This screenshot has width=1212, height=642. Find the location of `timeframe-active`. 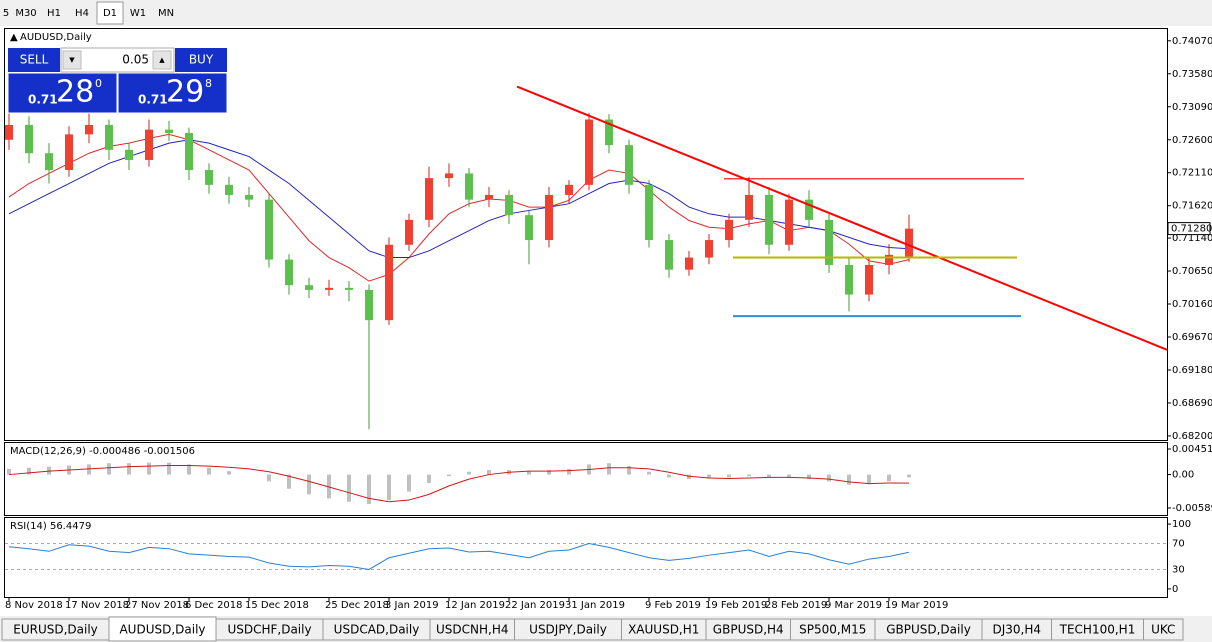

timeframe-active is located at coordinates (110, 13).